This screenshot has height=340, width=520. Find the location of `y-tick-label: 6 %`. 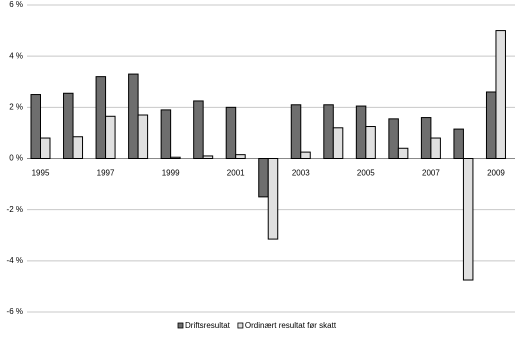

y-tick-label: 6 % is located at coordinates (16, 4).